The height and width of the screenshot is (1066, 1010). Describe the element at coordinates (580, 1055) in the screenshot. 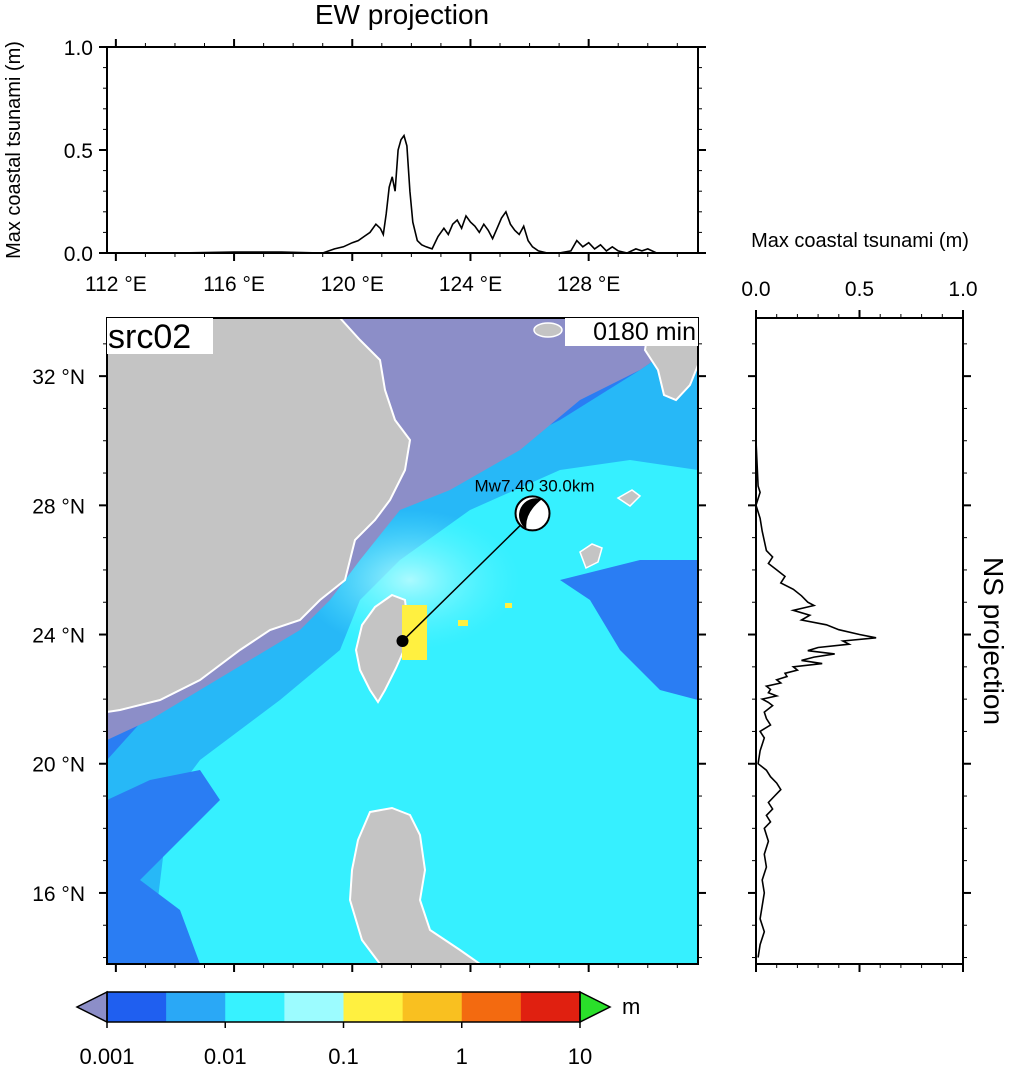

I see `colorbar-tick-label: 10` at that location.